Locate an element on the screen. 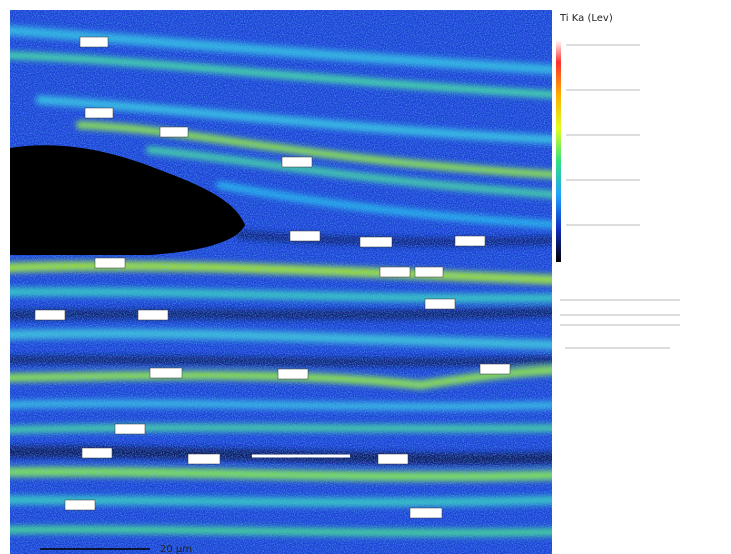  color-bar-legend-lines is located at coordinates (620, 196).